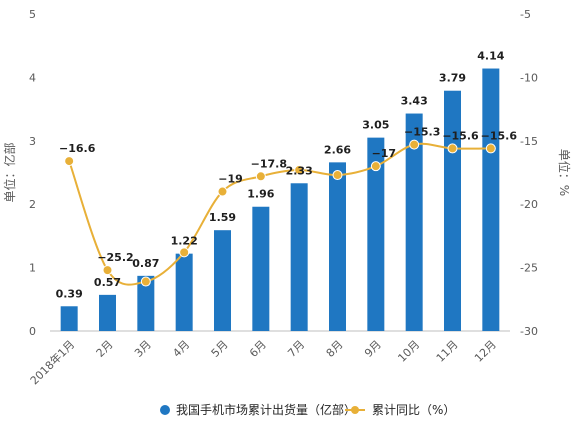  I want to click on bar-value-label: 2.33, so click(299, 170).